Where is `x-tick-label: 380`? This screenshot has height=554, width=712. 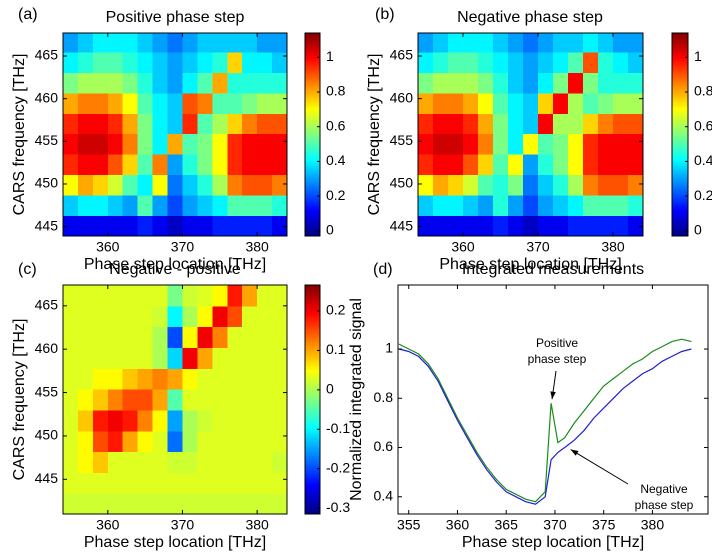
x-tick-label: 380 is located at coordinates (613, 247).